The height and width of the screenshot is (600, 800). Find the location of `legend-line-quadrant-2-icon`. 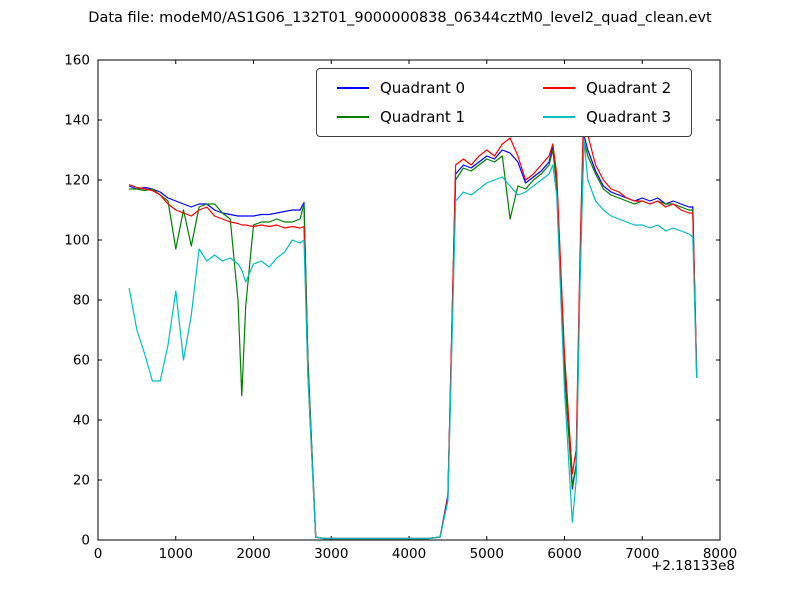

legend-line-quadrant-2-icon is located at coordinates (559, 88).